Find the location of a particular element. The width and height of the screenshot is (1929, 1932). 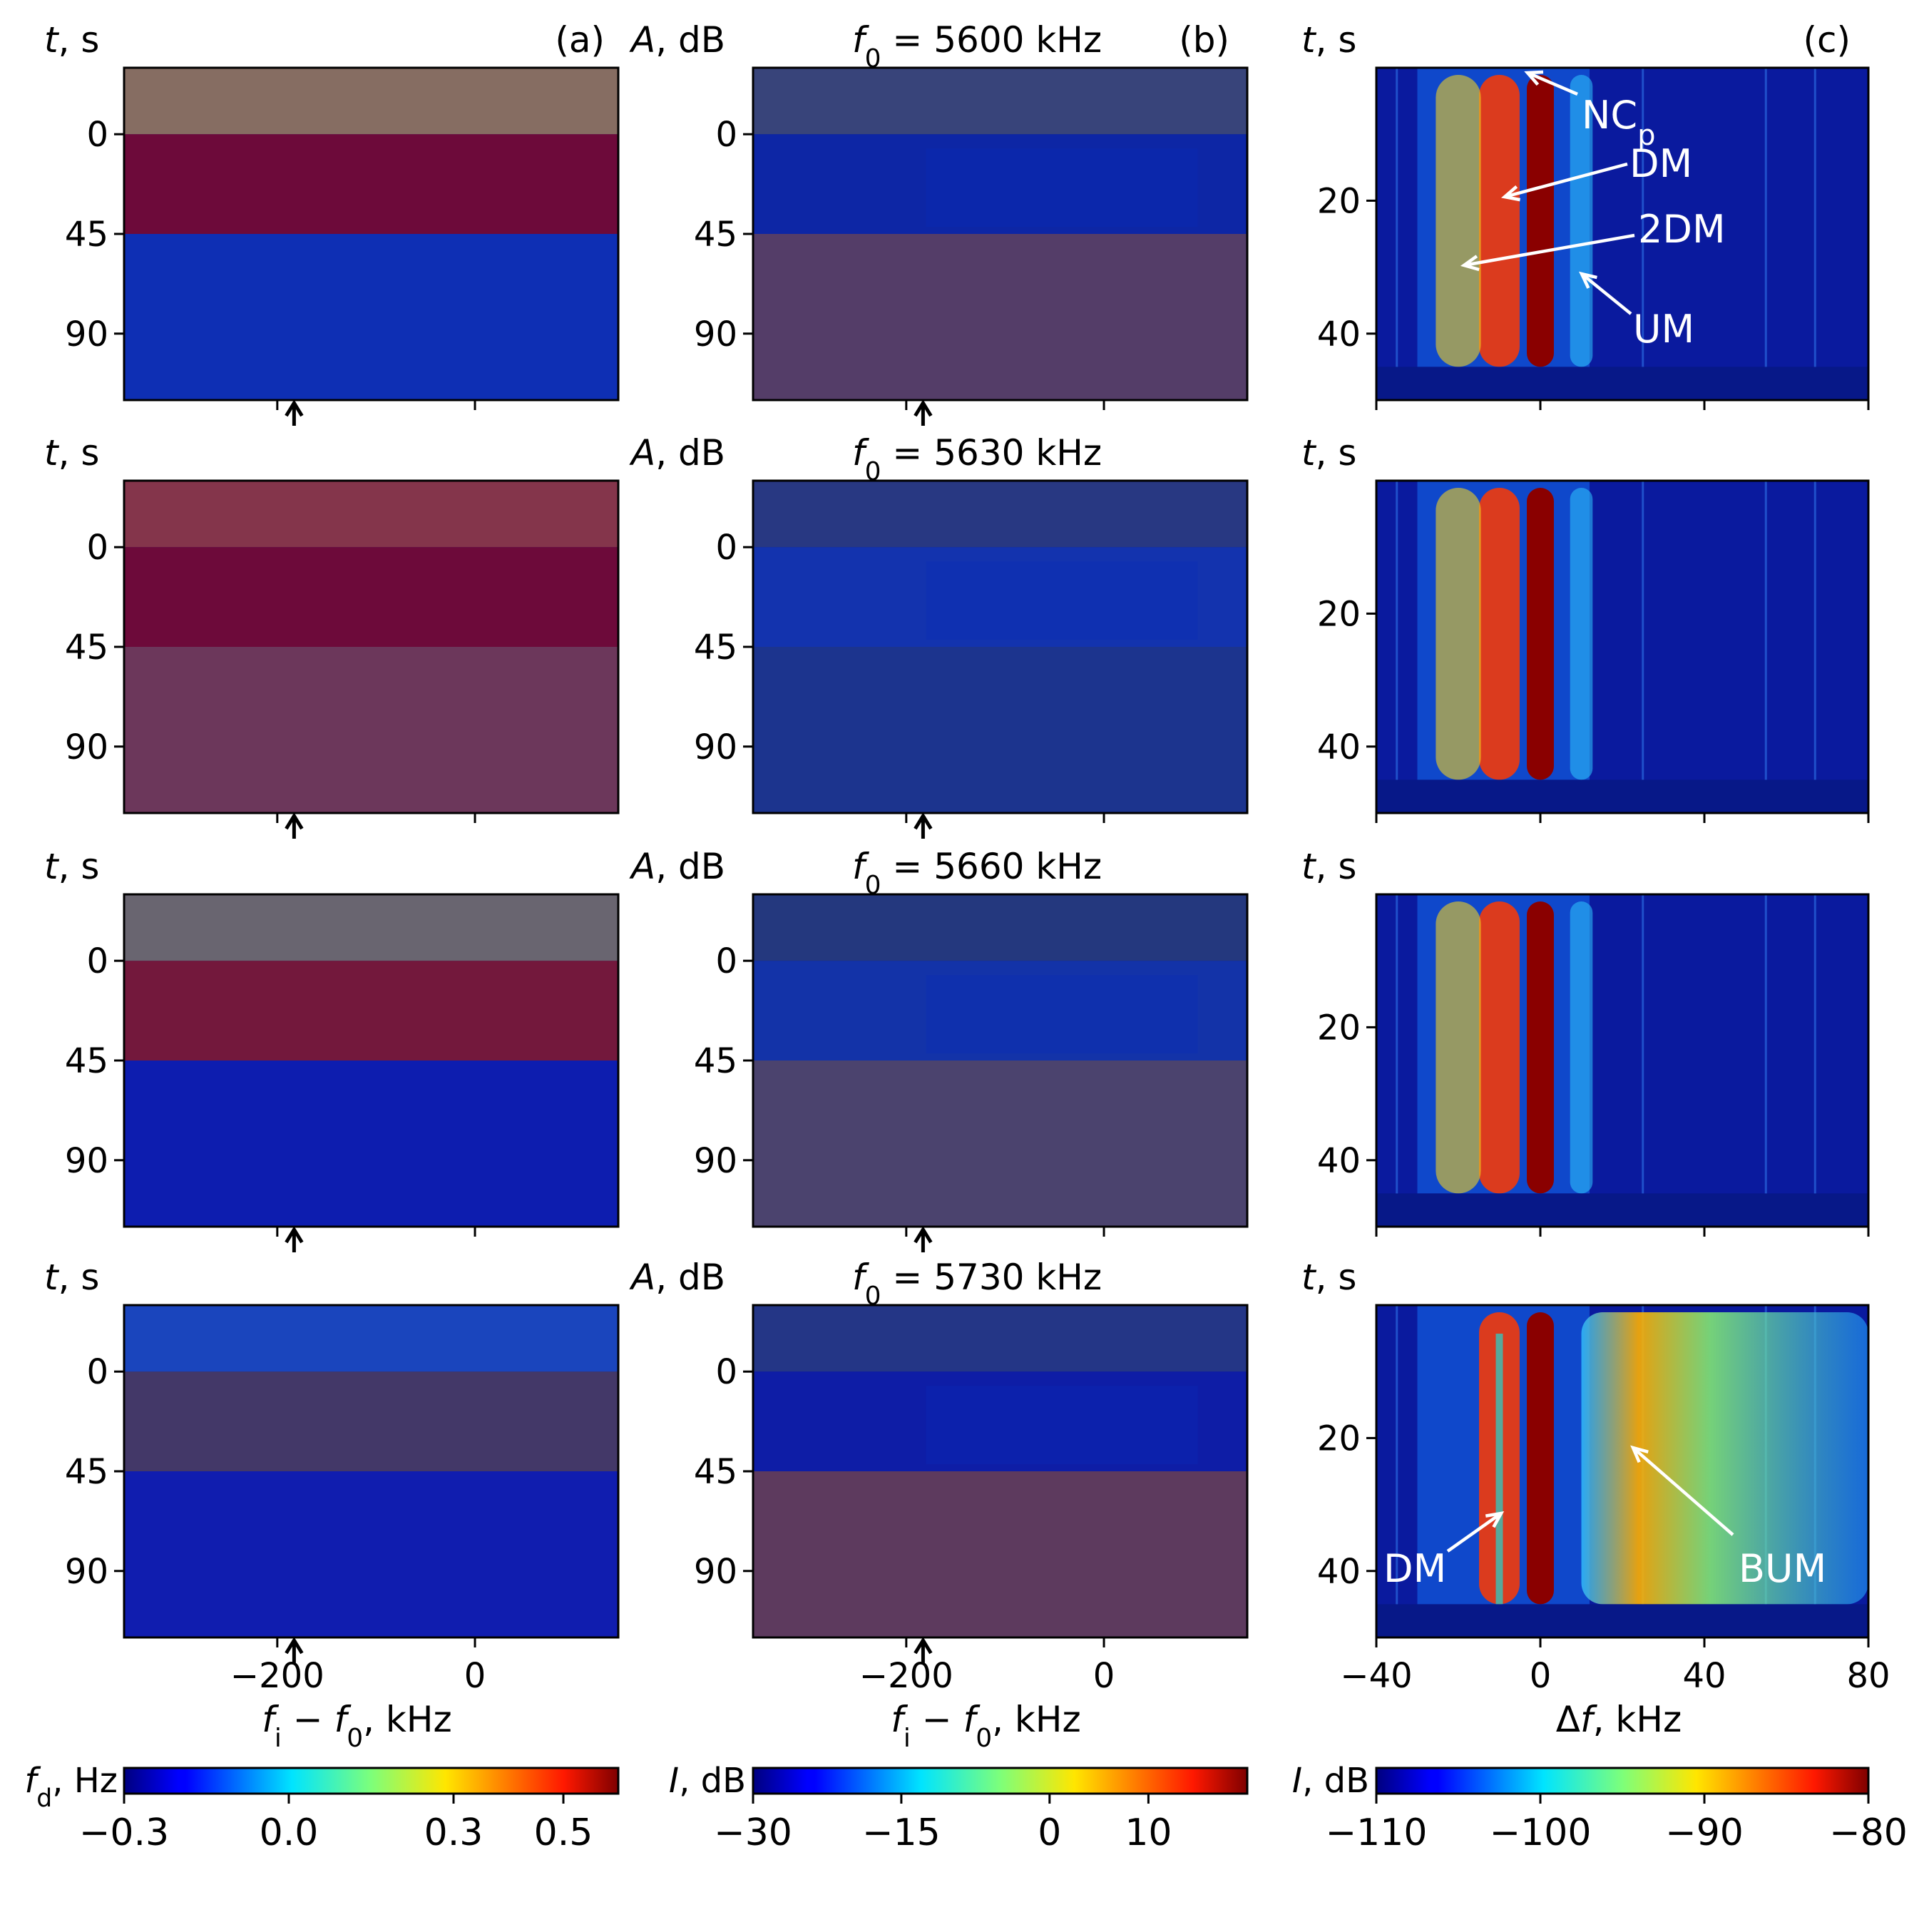

heatmap-b-row3 is located at coordinates (1000, 1060).